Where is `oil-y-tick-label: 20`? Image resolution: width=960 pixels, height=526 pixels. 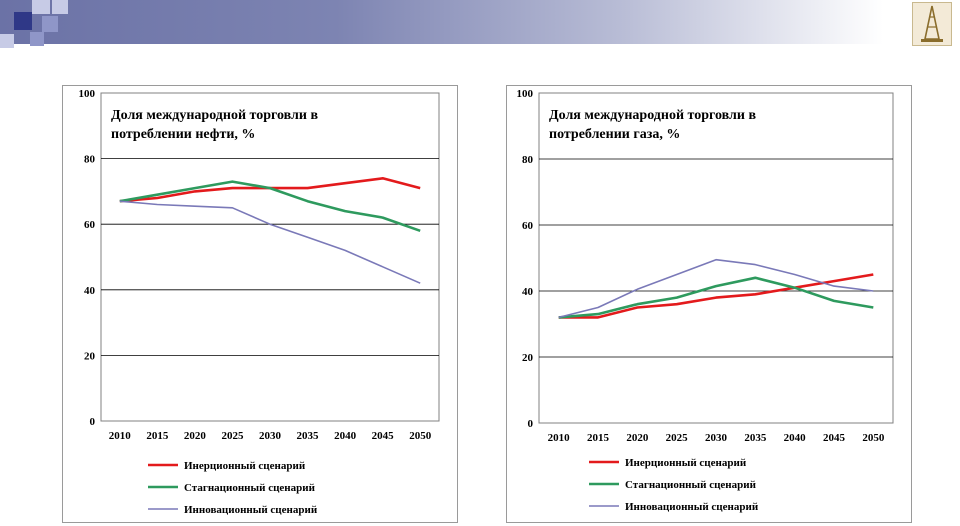 oil-y-tick-label: 20 is located at coordinates (90, 356).